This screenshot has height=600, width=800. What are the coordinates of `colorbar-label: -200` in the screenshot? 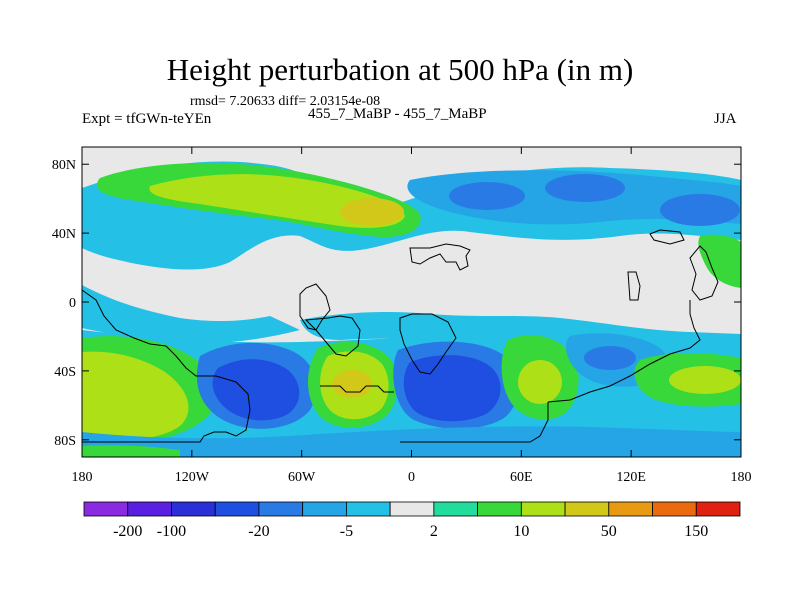 It's located at (127, 531).